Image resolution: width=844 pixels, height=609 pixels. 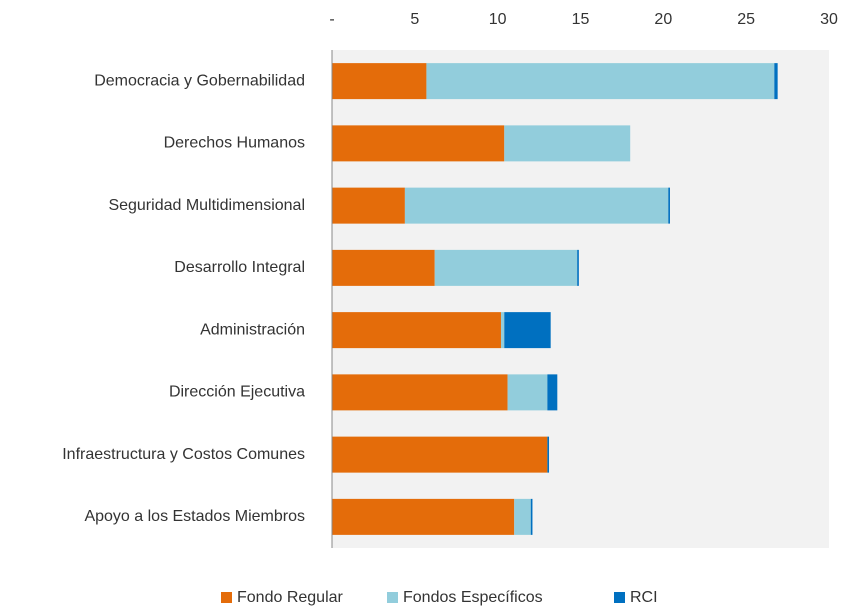 What do you see at coordinates (206, 205) in the screenshot?
I see `category-label: Seguridad Multidimensional` at bounding box center [206, 205].